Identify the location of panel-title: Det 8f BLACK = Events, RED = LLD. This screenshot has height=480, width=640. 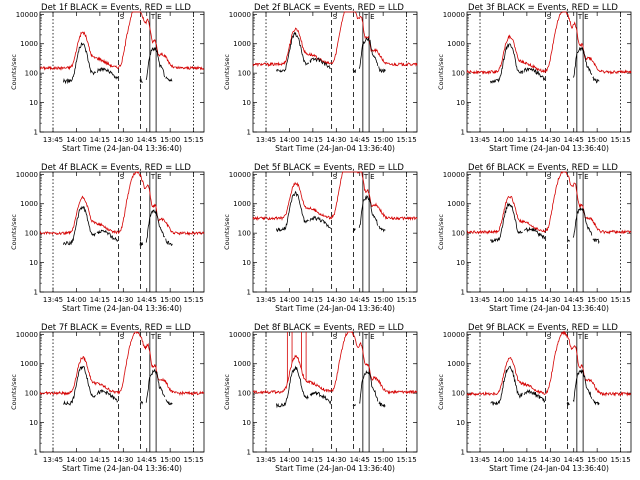
(329, 328).